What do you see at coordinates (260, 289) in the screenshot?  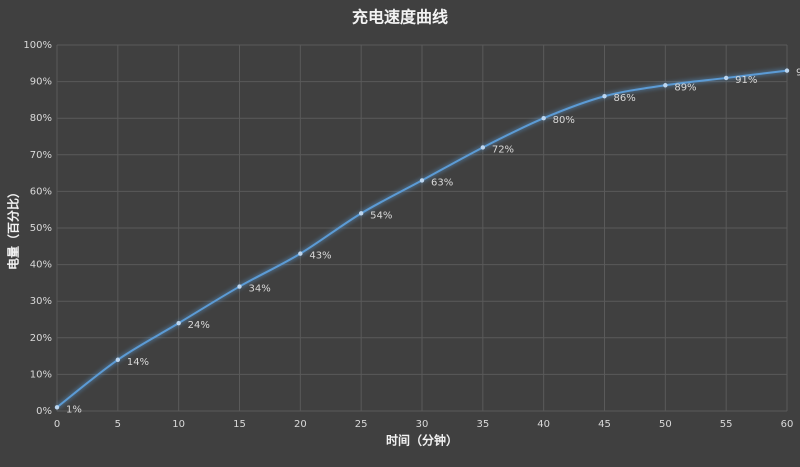 I see `data-label: 34%` at bounding box center [260, 289].